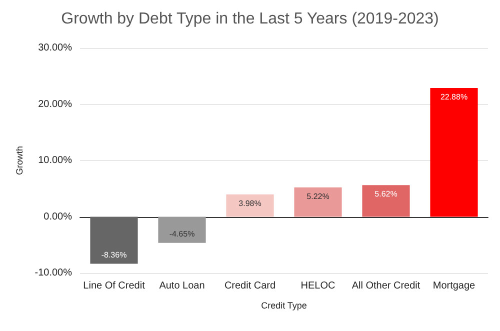 The image size is (500, 331). Describe the element at coordinates (114, 255) in the screenshot. I see `data-label: -8.36%` at that location.